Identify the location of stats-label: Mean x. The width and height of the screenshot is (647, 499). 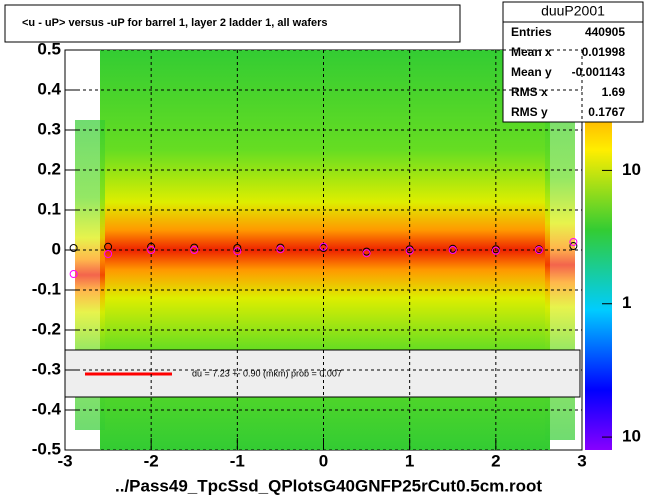
(531, 52).